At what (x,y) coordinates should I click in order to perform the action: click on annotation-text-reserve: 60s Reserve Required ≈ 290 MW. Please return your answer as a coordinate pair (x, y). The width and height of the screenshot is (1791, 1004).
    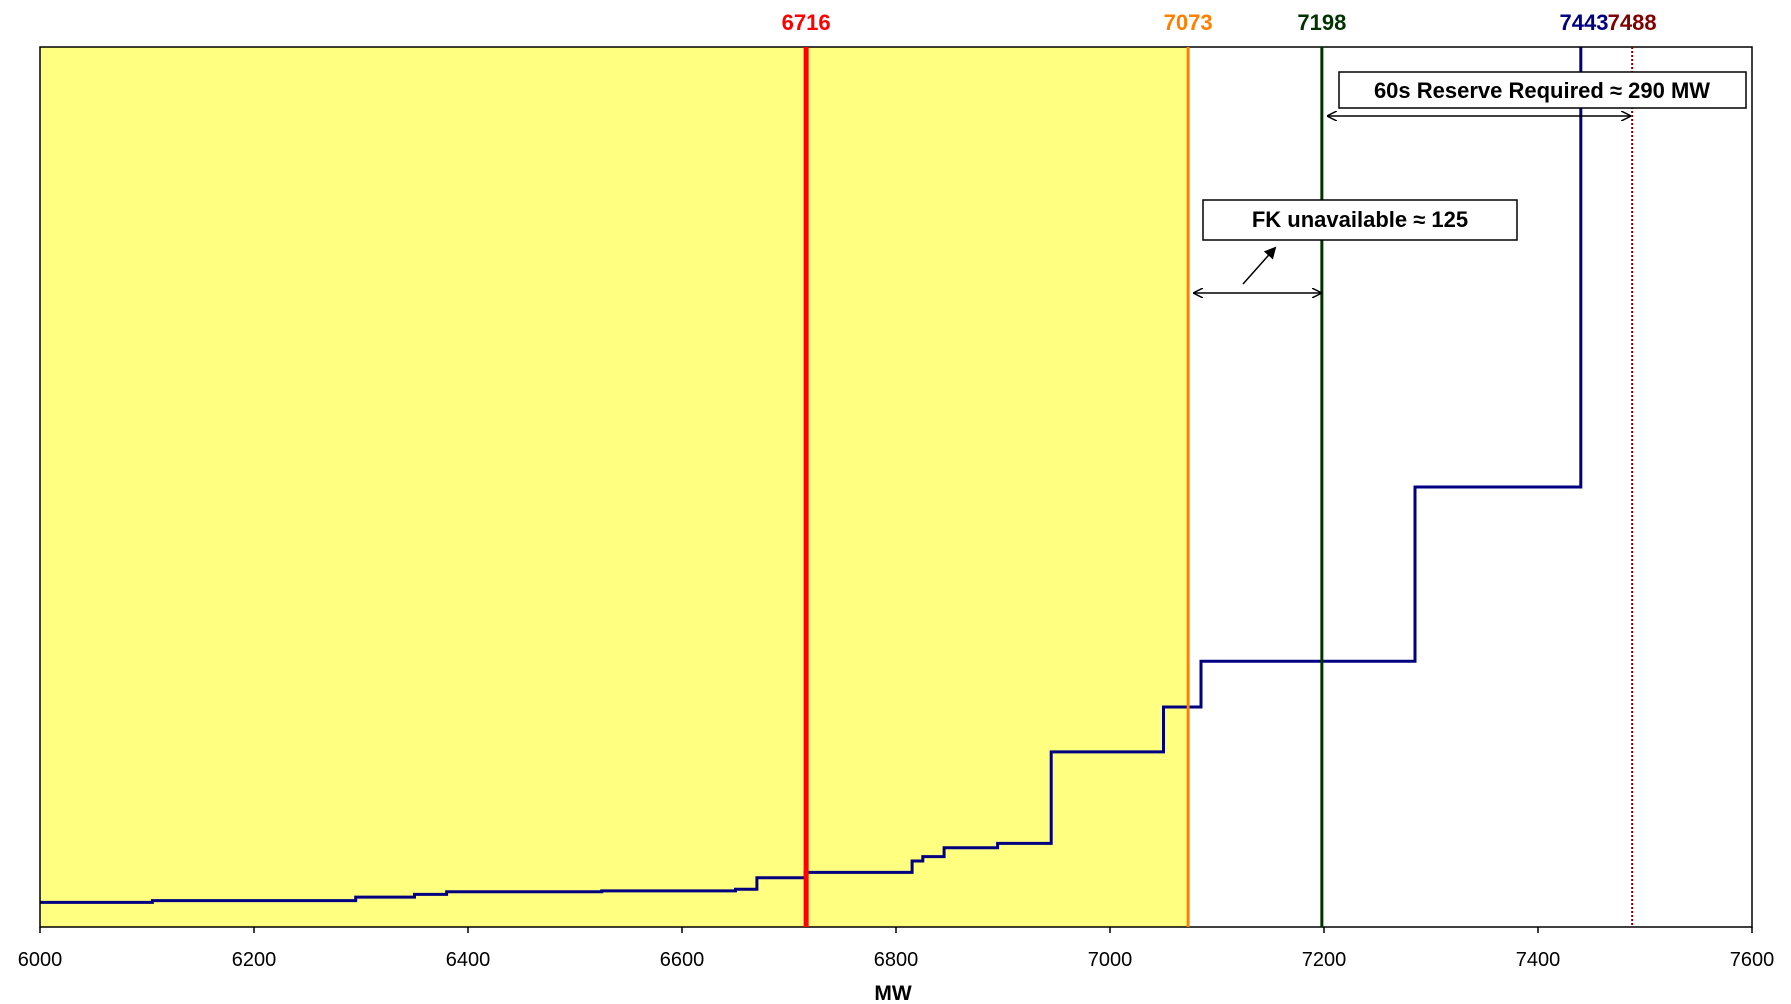
    Looking at the image, I should click on (1542, 90).